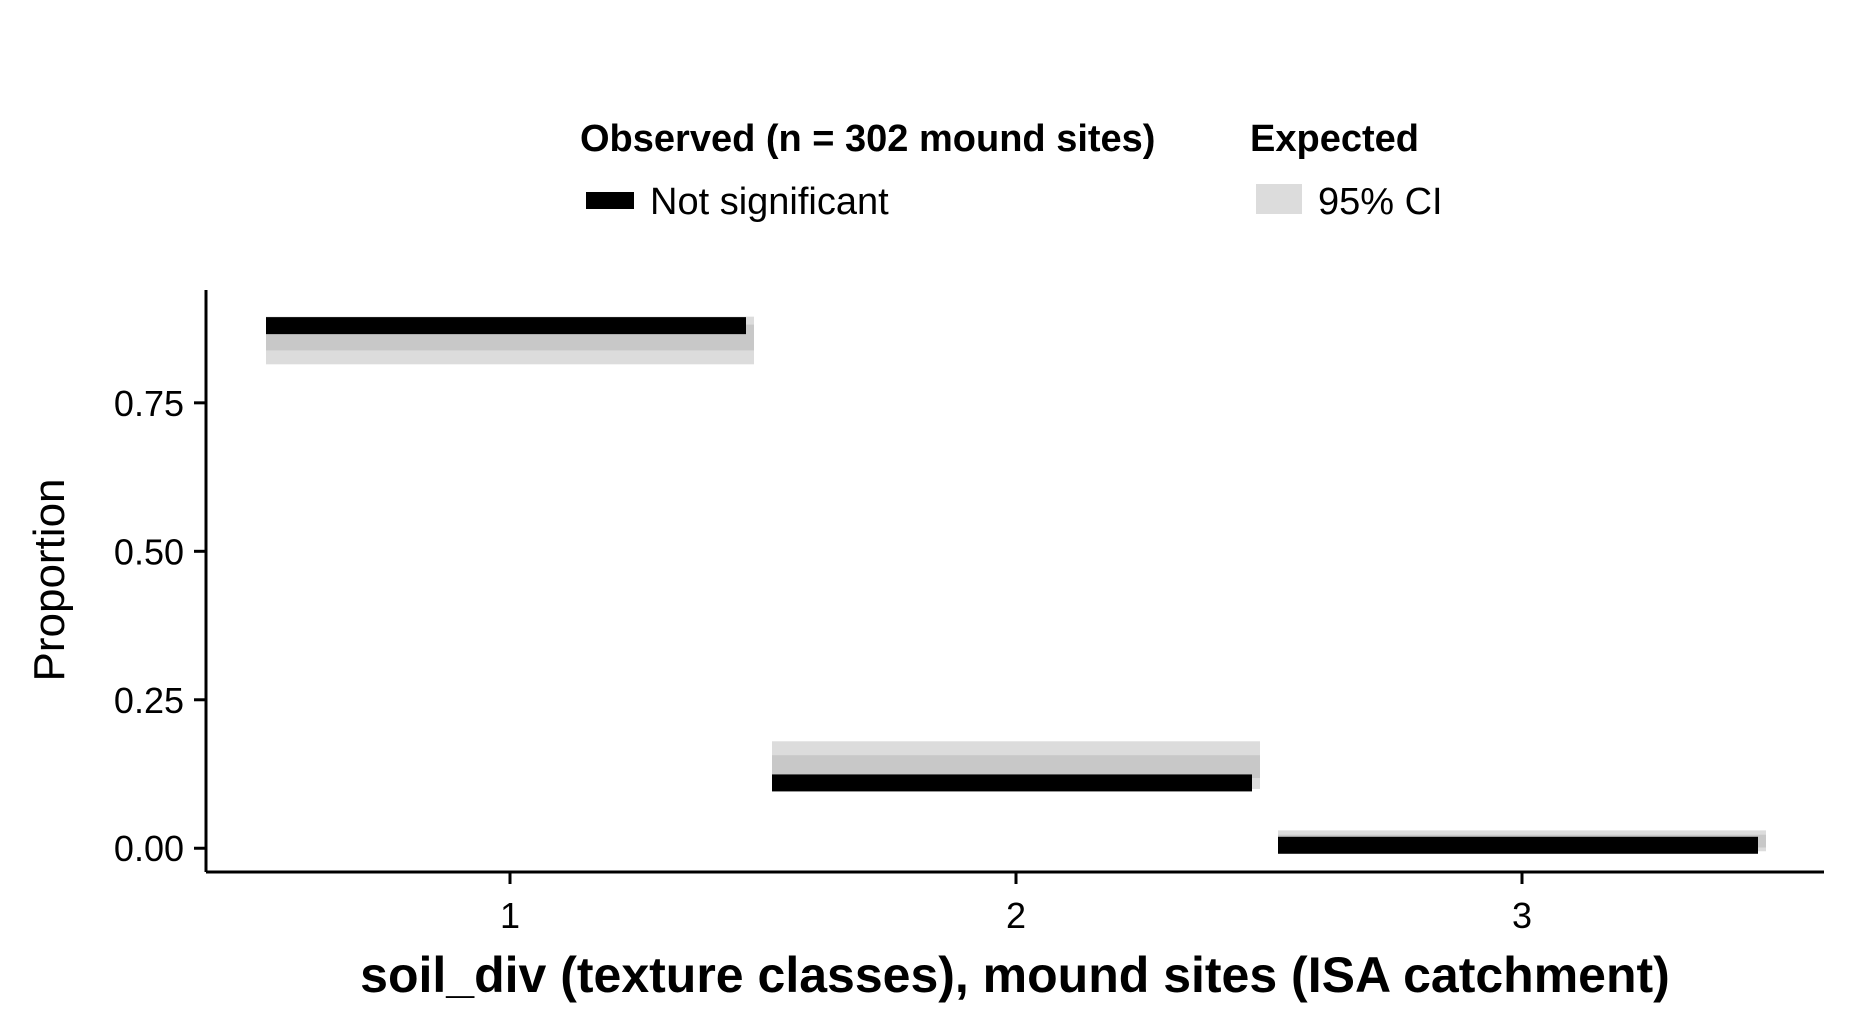 The height and width of the screenshot is (1020, 1860). I want to click on legend-observed-title: Observed (n = 302 mound sites), so click(867, 139).